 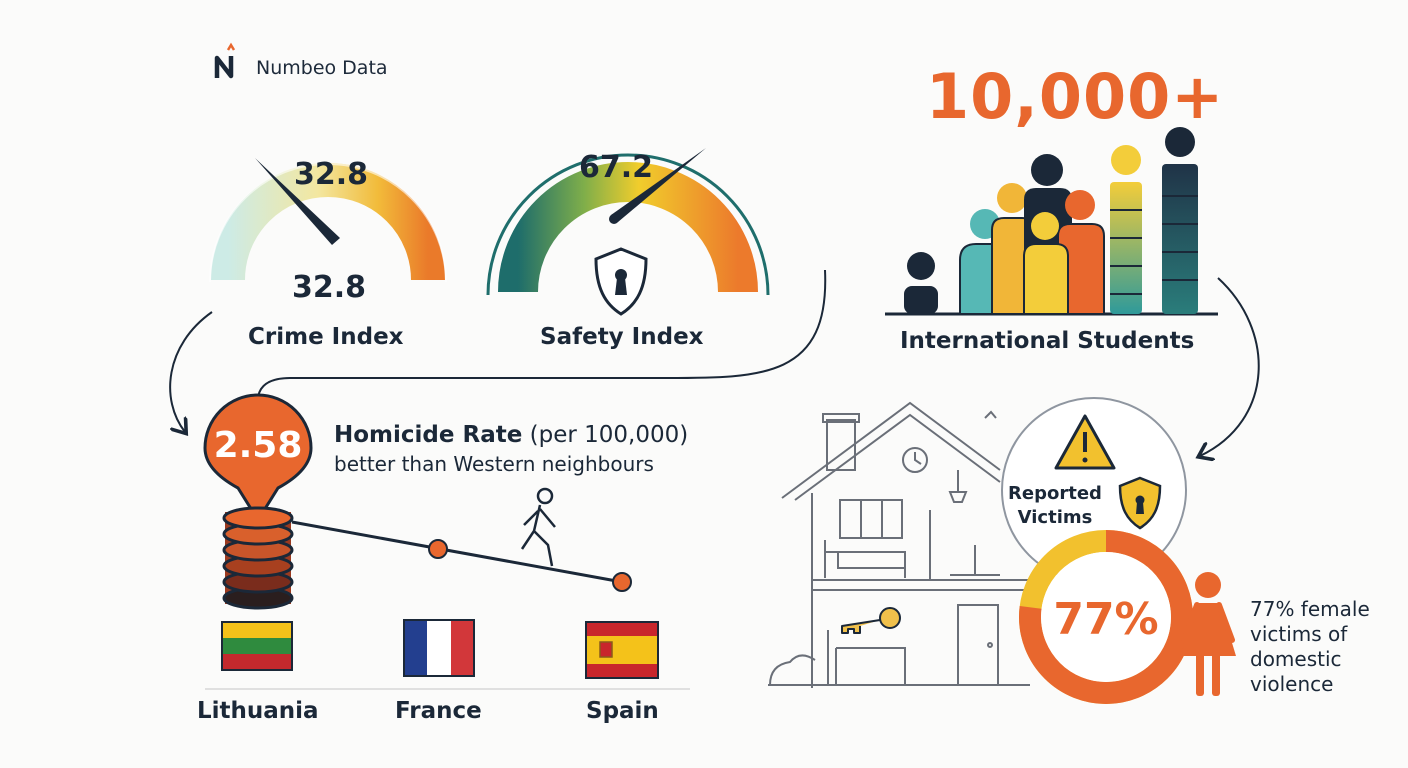 What do you see at coordinates (438, 711) in the screenshot?
I see `country-label-france: France` at bounding box center [438, 711].